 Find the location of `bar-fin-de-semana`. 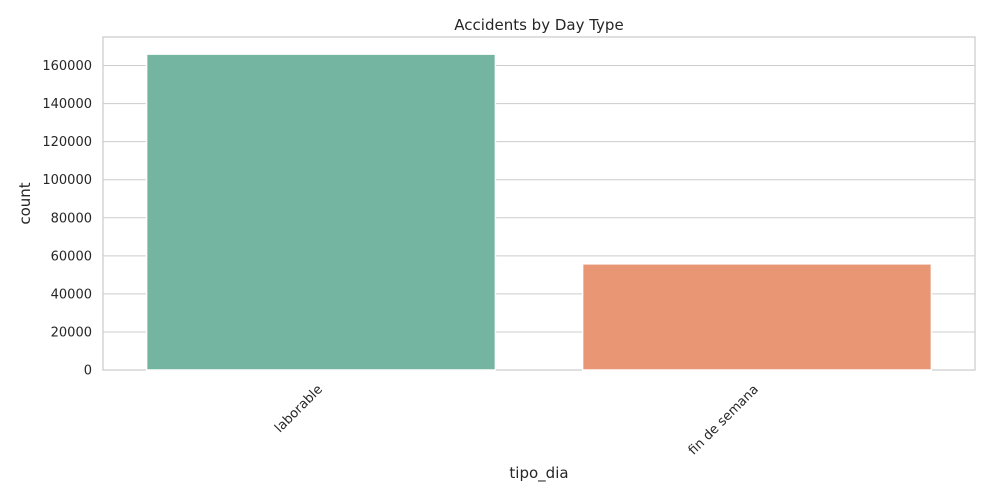

bar-fin-de-semana is located at coordinates (757, 317).